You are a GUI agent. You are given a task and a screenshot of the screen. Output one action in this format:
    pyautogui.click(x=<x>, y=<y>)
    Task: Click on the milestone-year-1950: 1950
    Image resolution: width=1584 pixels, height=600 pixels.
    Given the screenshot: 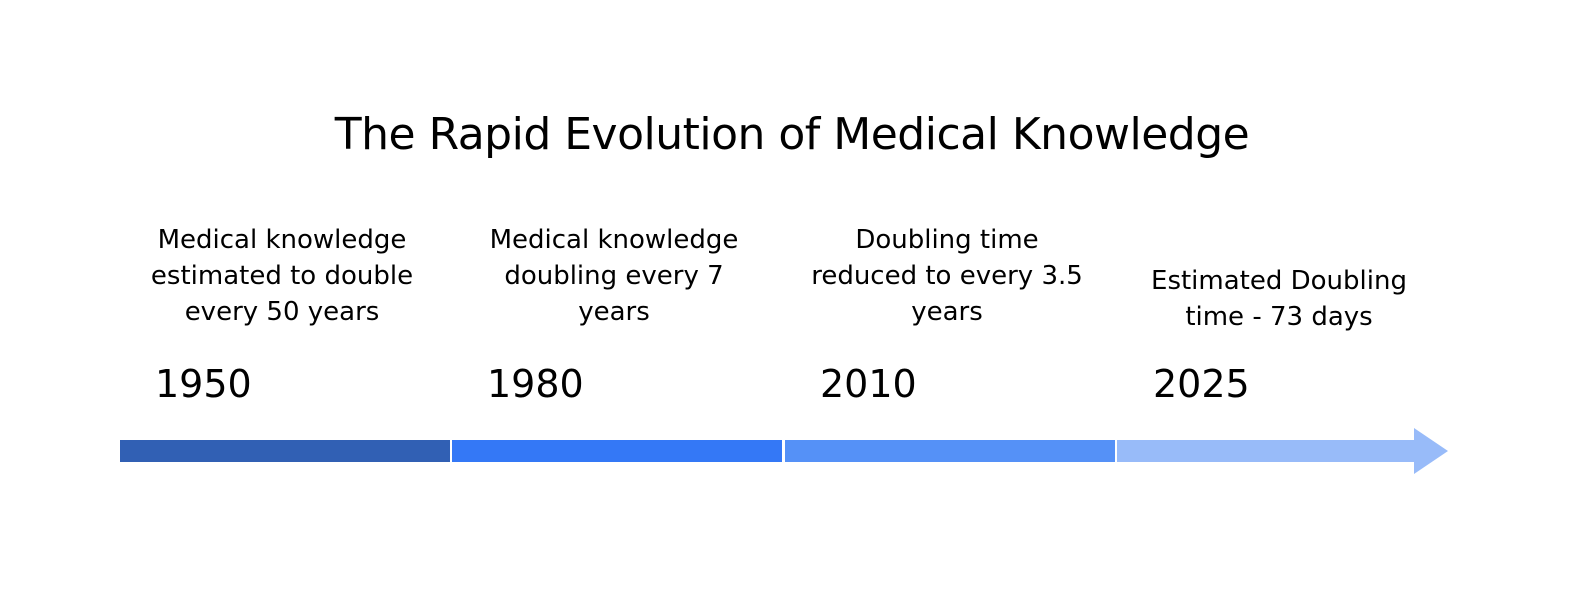 What is the action you would take?
    pyautogui.click(x=203, y=384)
    